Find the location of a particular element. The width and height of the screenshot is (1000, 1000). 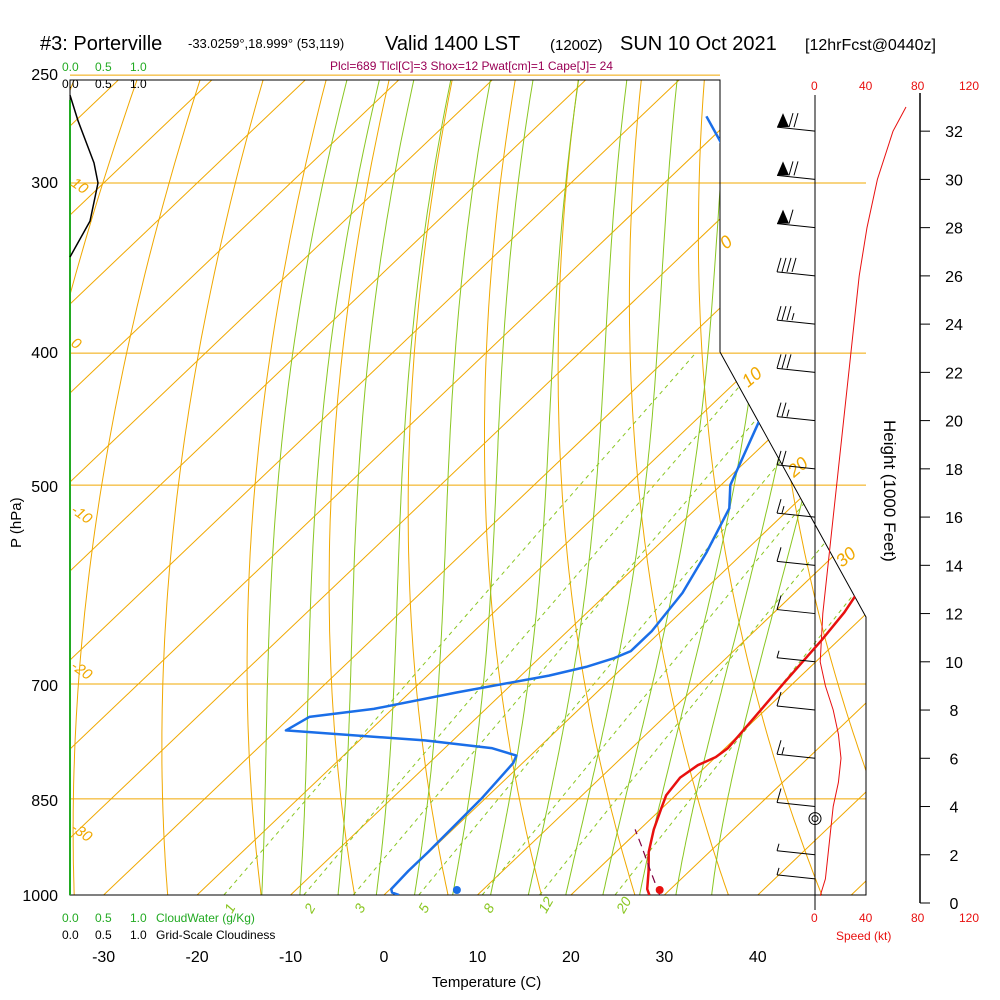

speed-top-tick-0: 0 is located at coordinates (814, 86).